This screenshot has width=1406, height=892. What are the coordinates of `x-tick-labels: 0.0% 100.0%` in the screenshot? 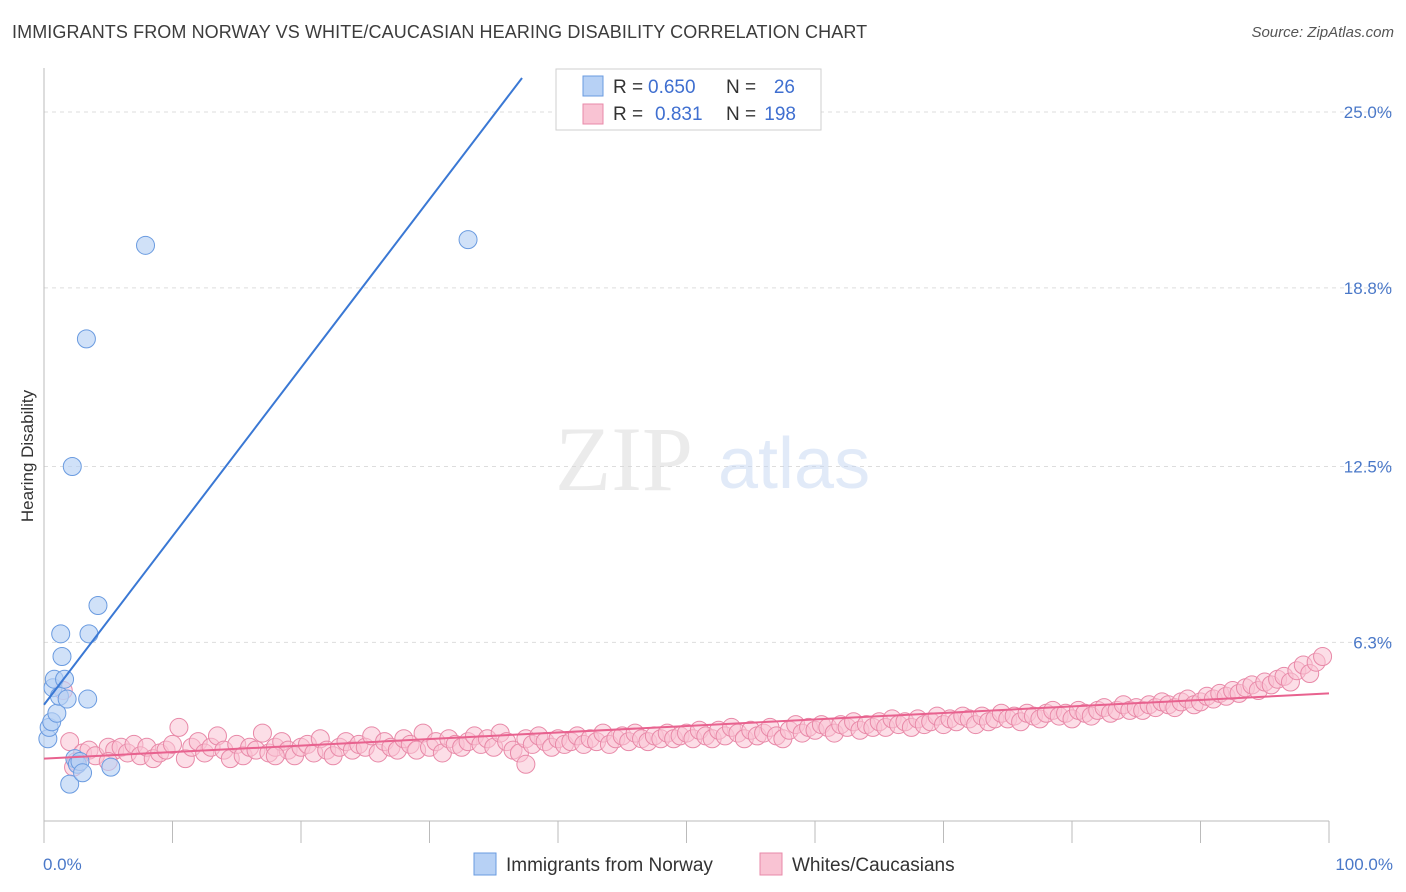 It's located at (718, 864).